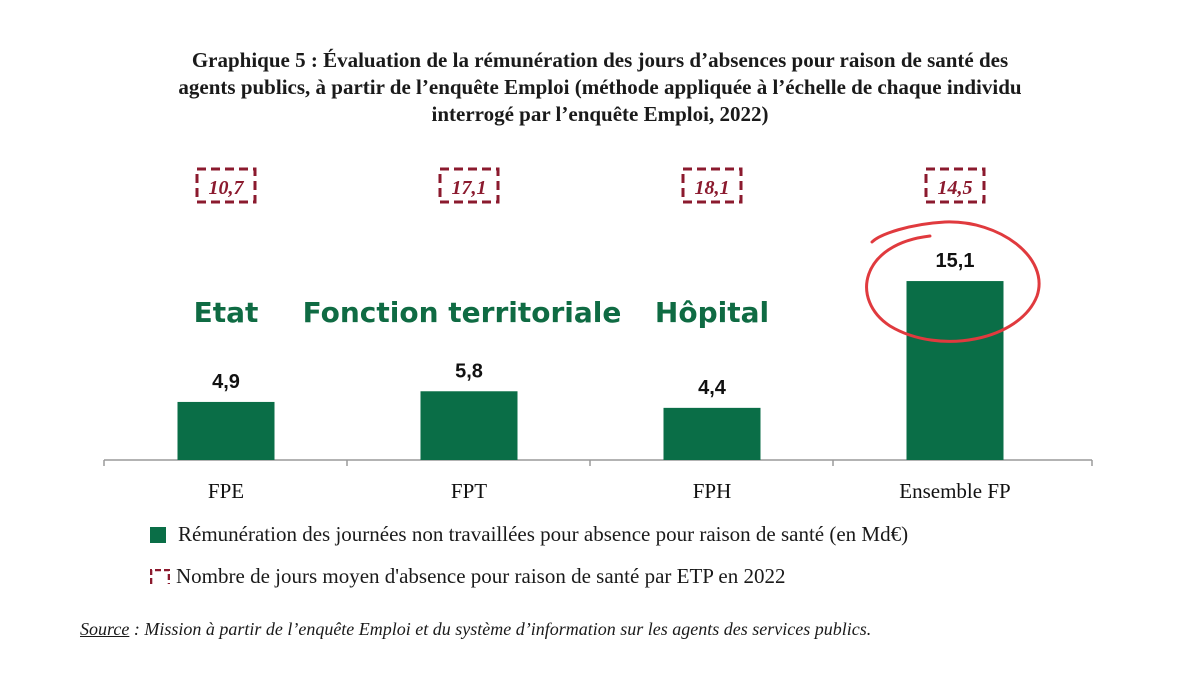 Image resolution: width=1200 pixels, height=675 pixels. What do you see at coordinates (158, 534) in the screenshot?
I see `legend-swatch-bar` at bounding box center [158, 534].